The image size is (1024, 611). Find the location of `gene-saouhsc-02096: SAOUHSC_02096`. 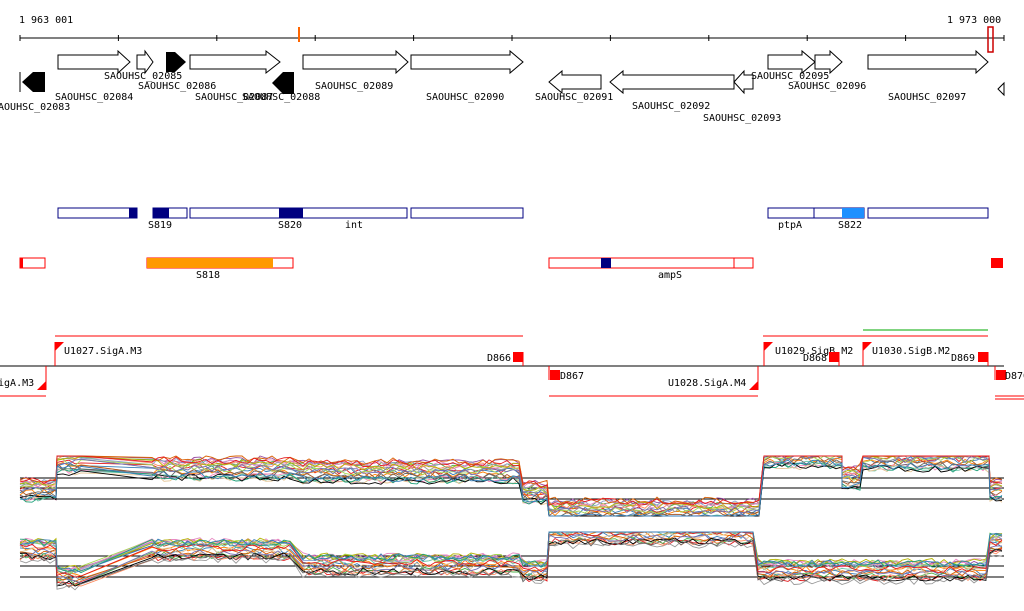

gene-saouhsc-02096: SAOUHSC_02096 is located at coordinates (827, 70).